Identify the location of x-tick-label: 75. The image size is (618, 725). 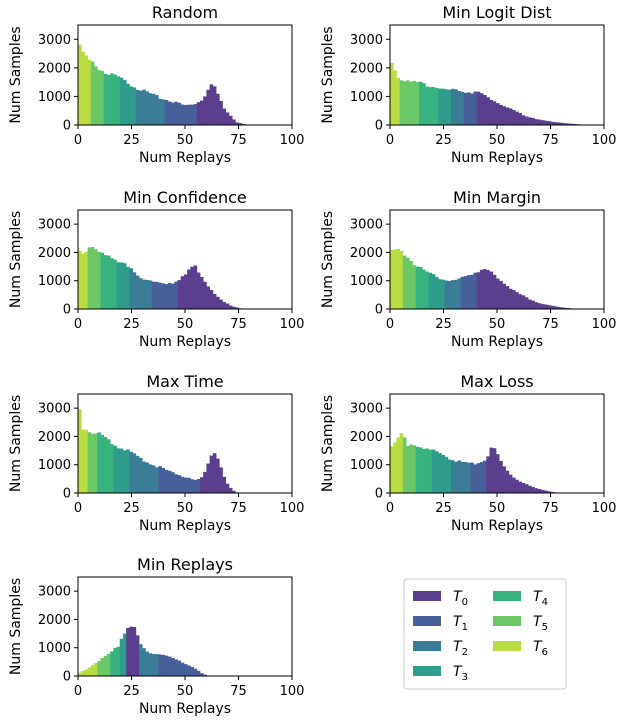
(550, 324).